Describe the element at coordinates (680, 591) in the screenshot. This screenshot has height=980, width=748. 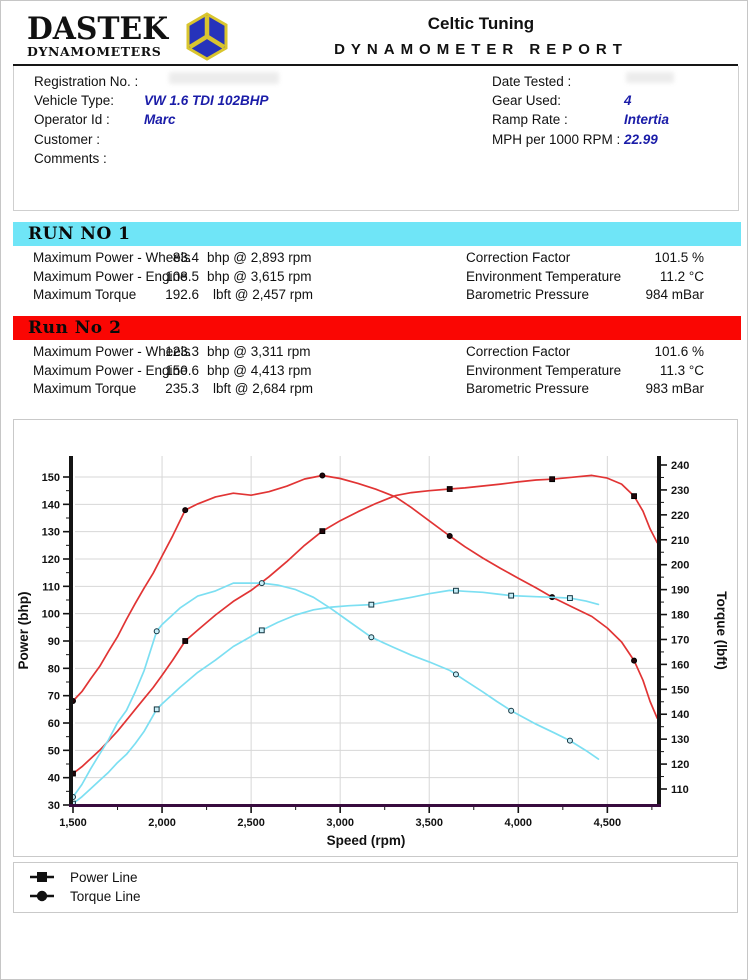
I see `torque-axis-tick-label: 190` at that location.